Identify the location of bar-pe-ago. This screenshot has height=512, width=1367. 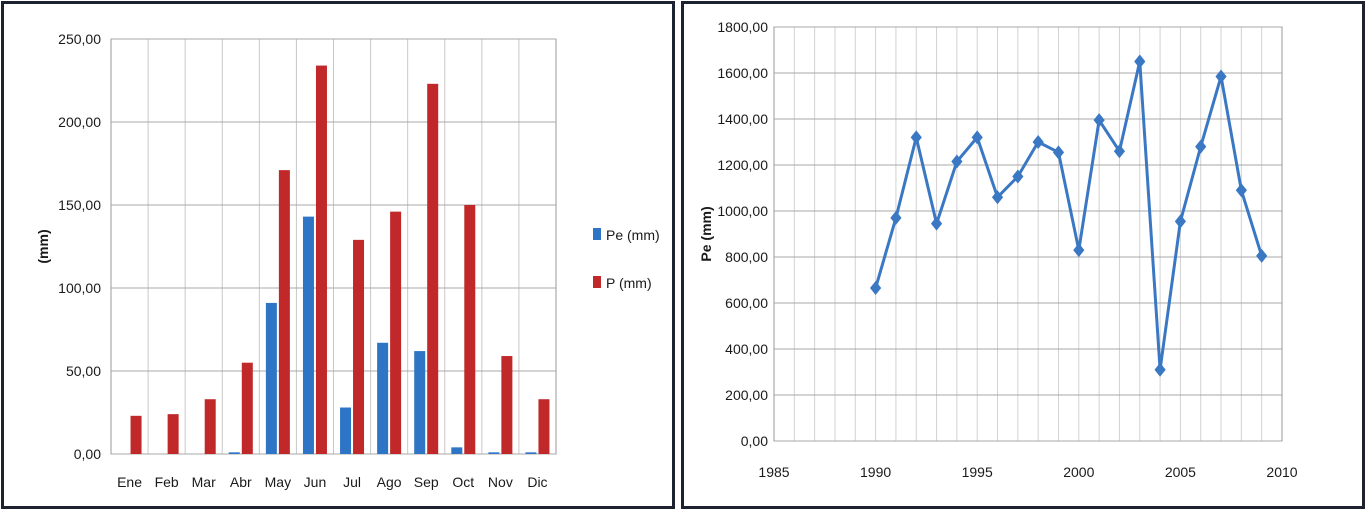
(383, 398).